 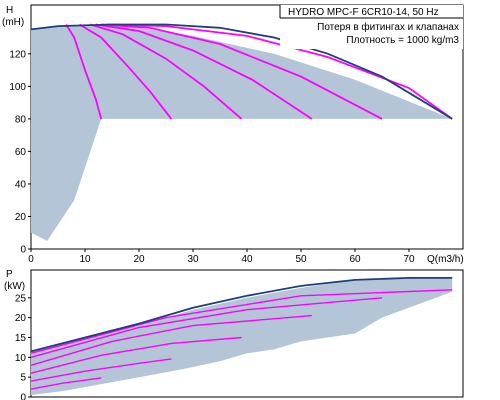 What do you see at coordinates (21, 298) in the screenshot?
I see `power-y-tick-label: 25` at bounding box center [21, 298].